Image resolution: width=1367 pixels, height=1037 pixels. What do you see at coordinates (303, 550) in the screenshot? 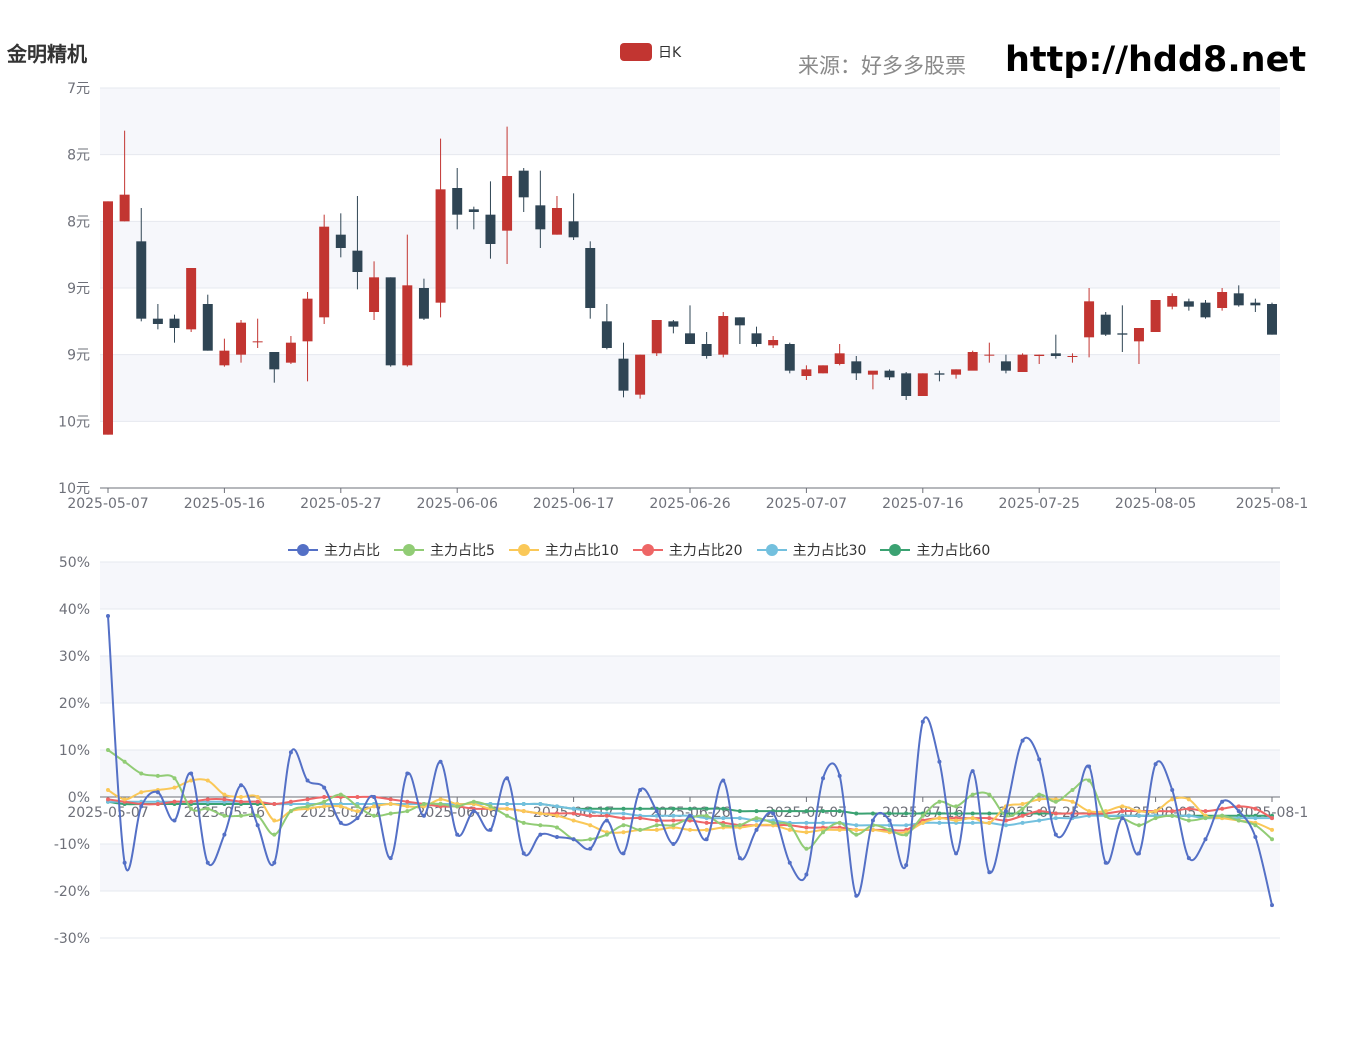
I see `legend-line-icon` at bounding box center [303, 550].